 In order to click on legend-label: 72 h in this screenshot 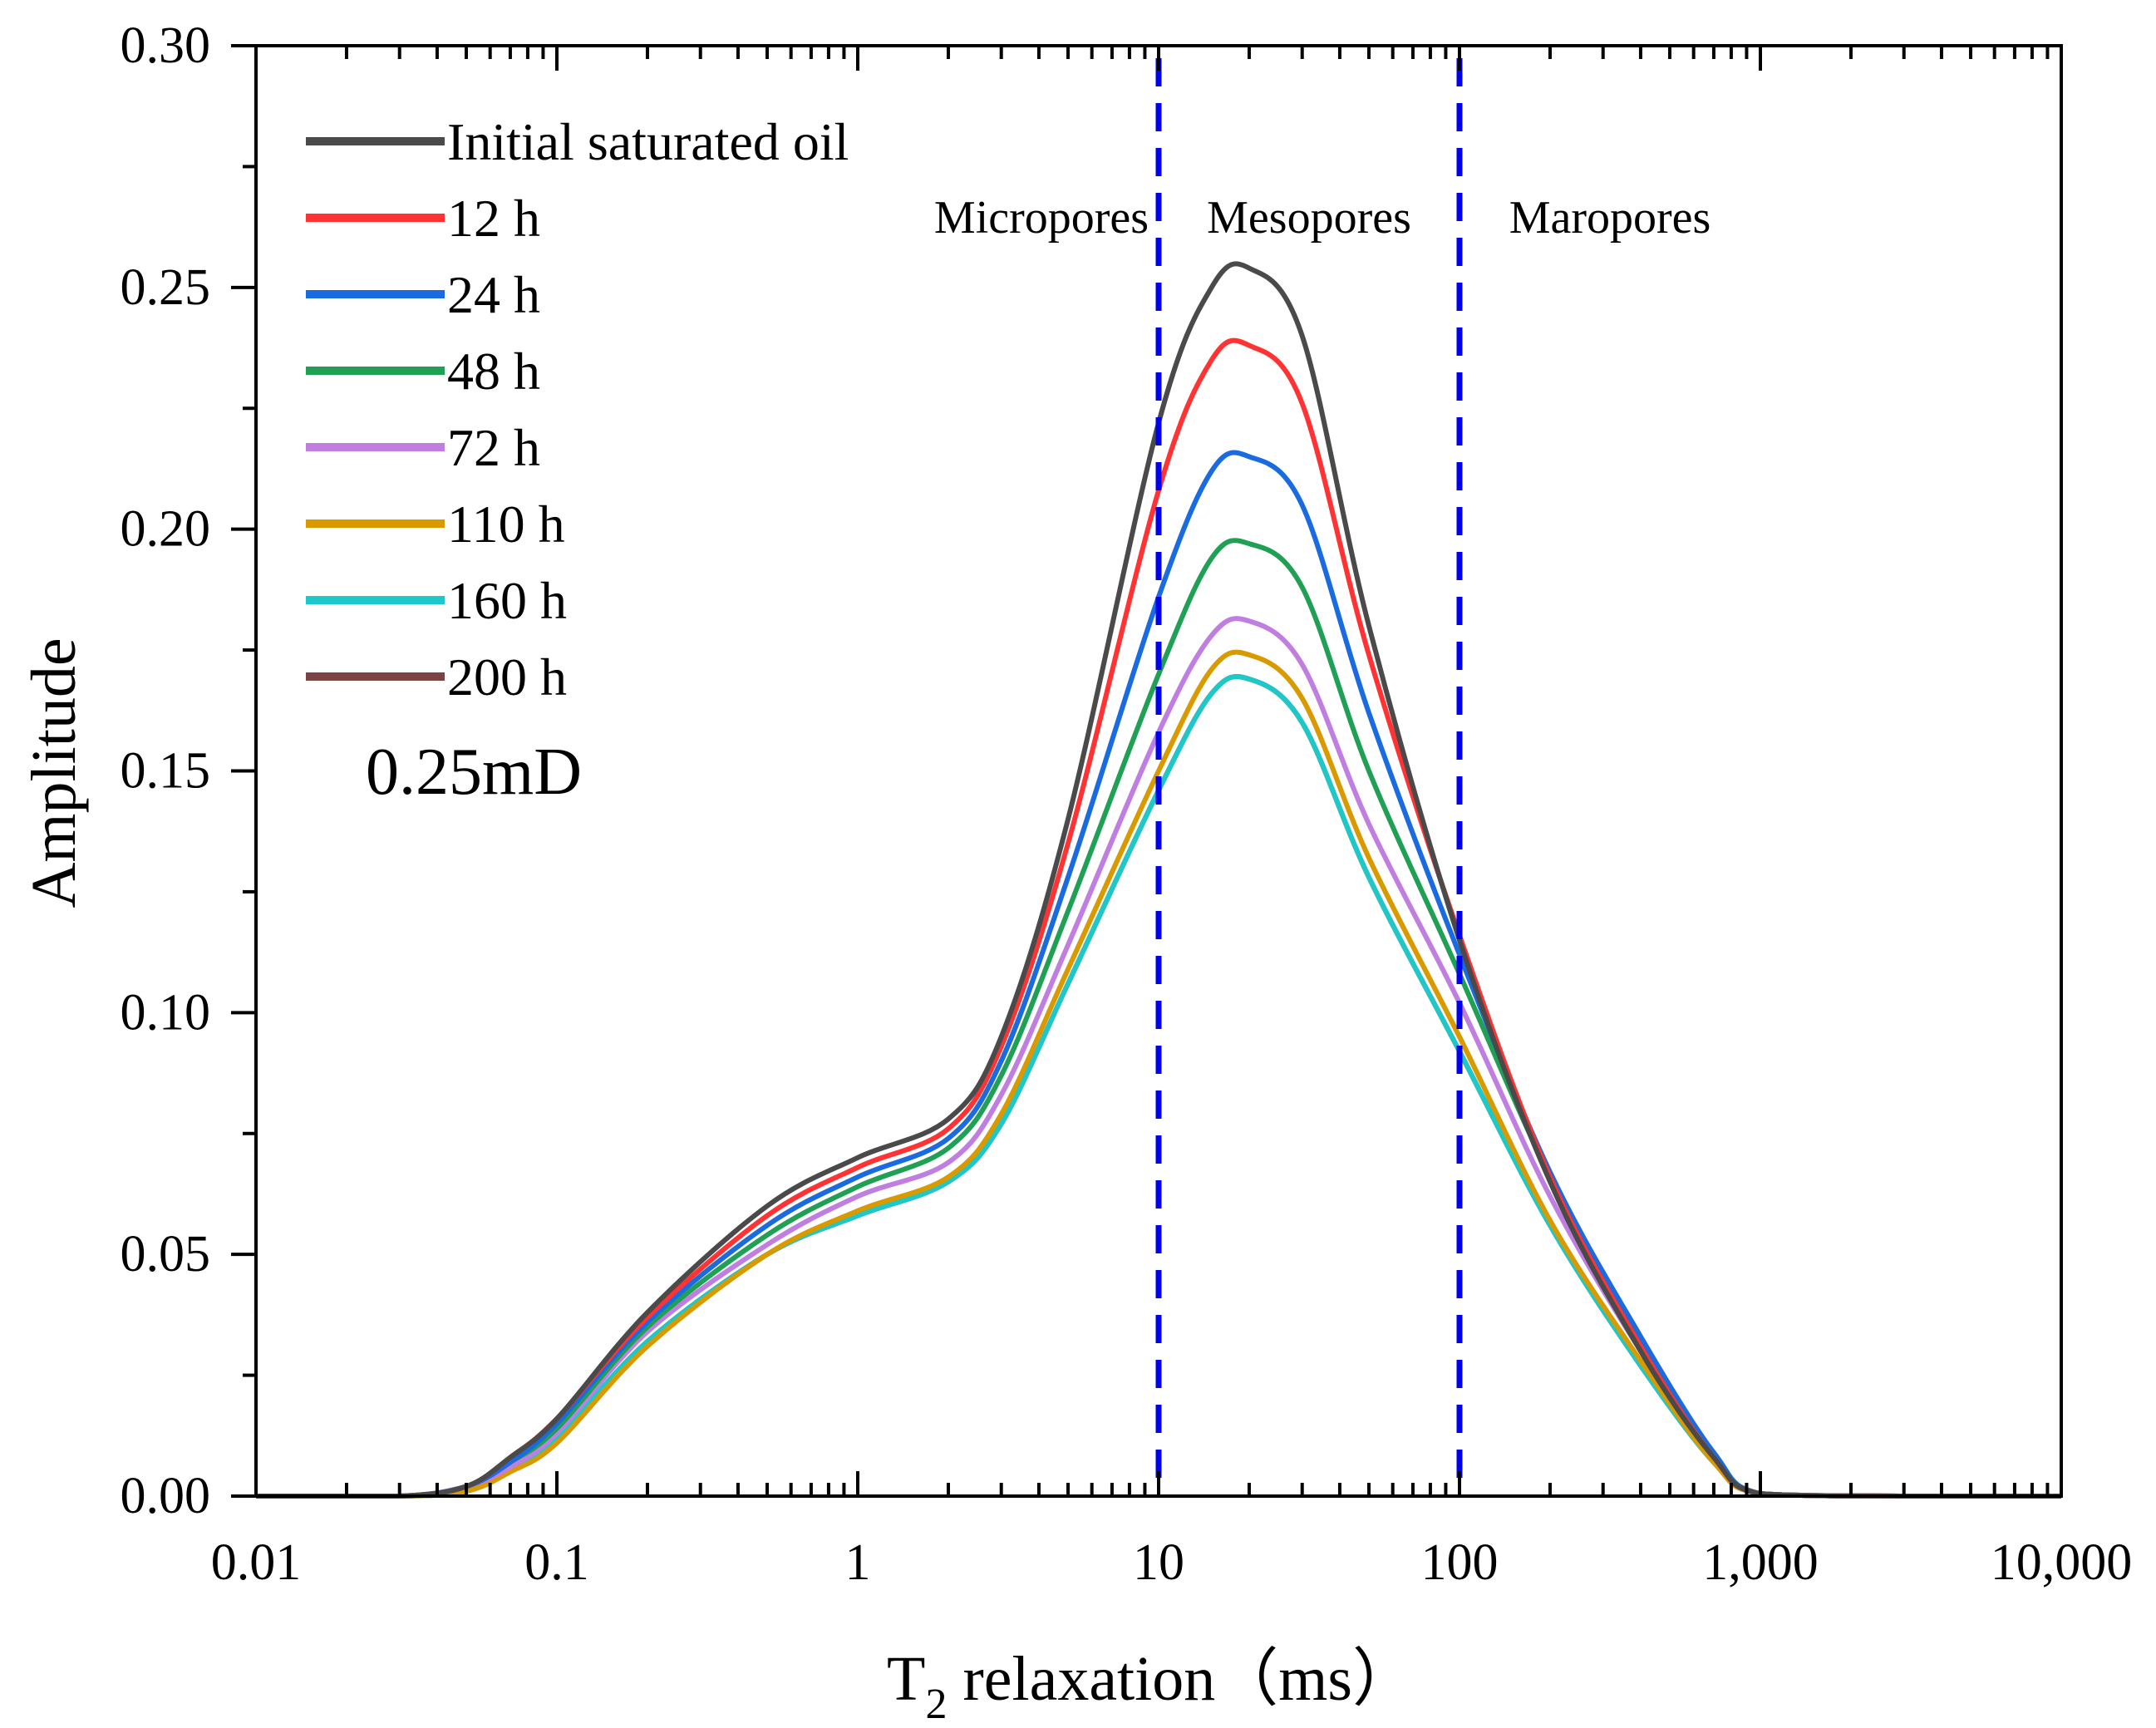, I will do `click(493, 448)`.